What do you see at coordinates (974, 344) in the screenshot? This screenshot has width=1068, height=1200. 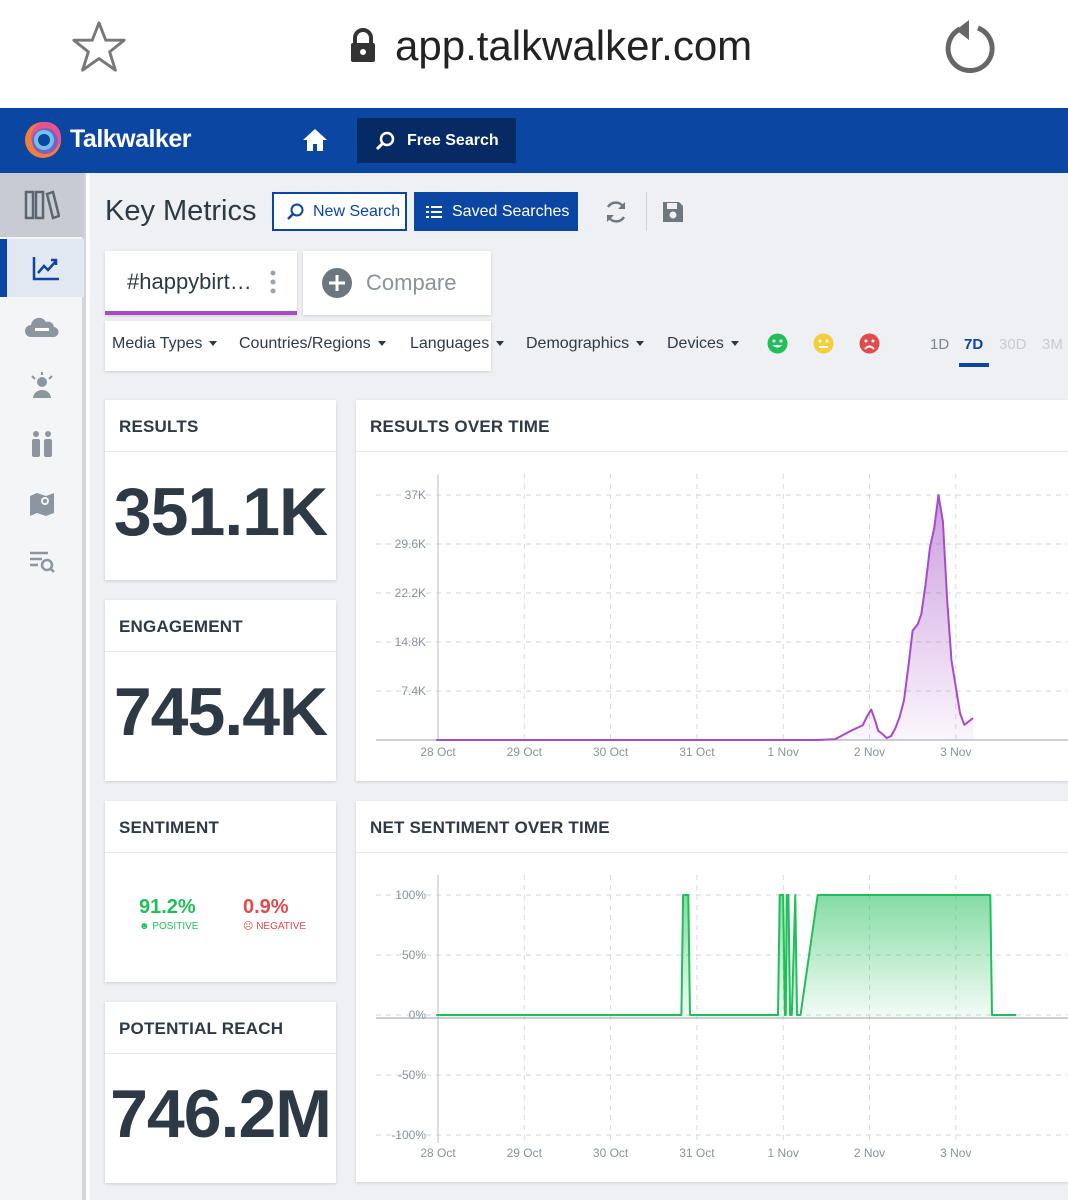 I see `range-7d: 7D` at bounding box center [974, 344].